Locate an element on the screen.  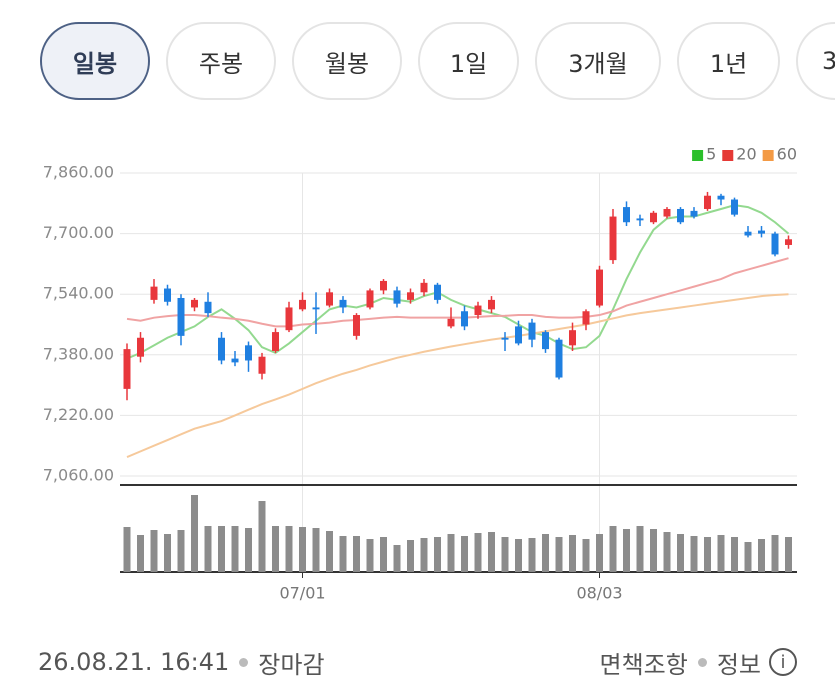
legend-label: 5 is located at coordinates (711, 154).